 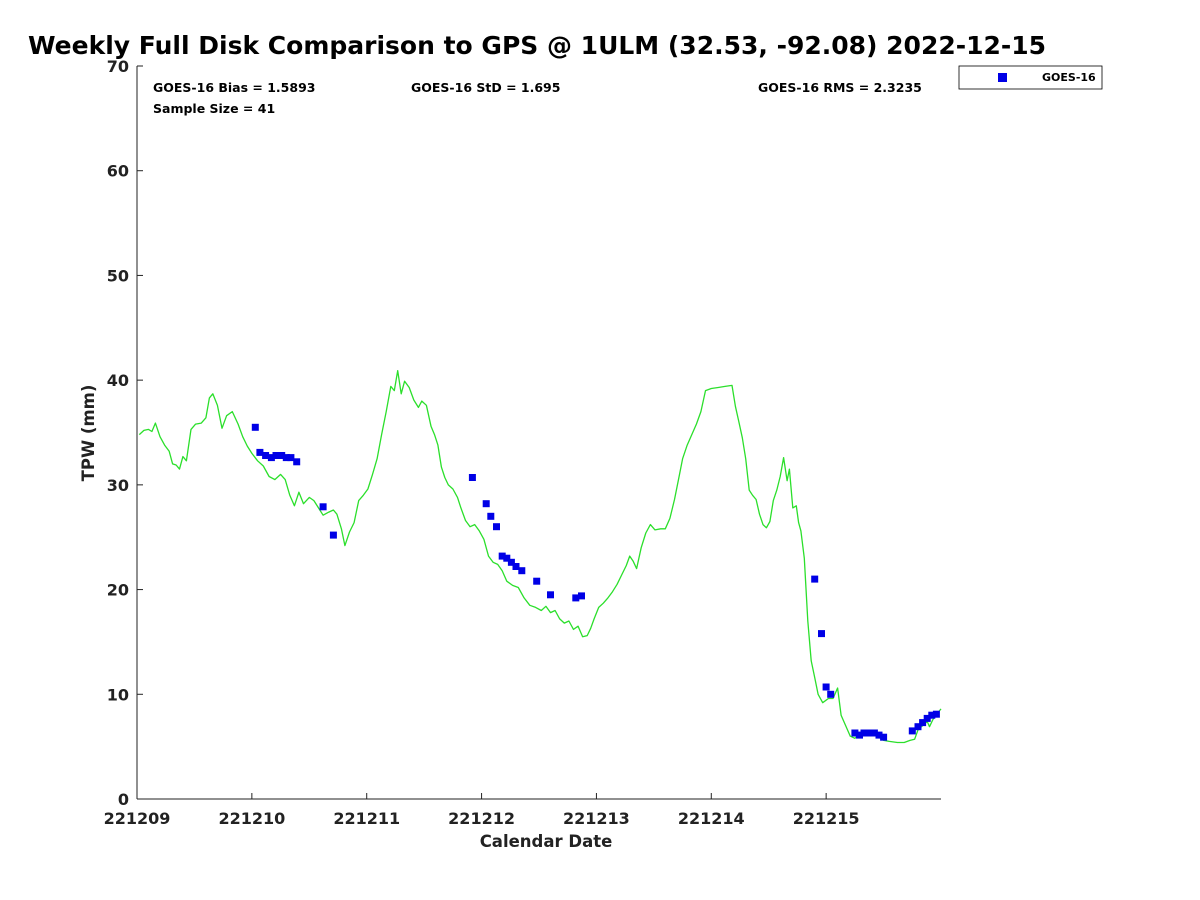 What do you see at coordinates (840, 87) in the screenshot?
I see `stat-rms: GOES-16 RMS = 2.3235` at bounding box center [840, 87].